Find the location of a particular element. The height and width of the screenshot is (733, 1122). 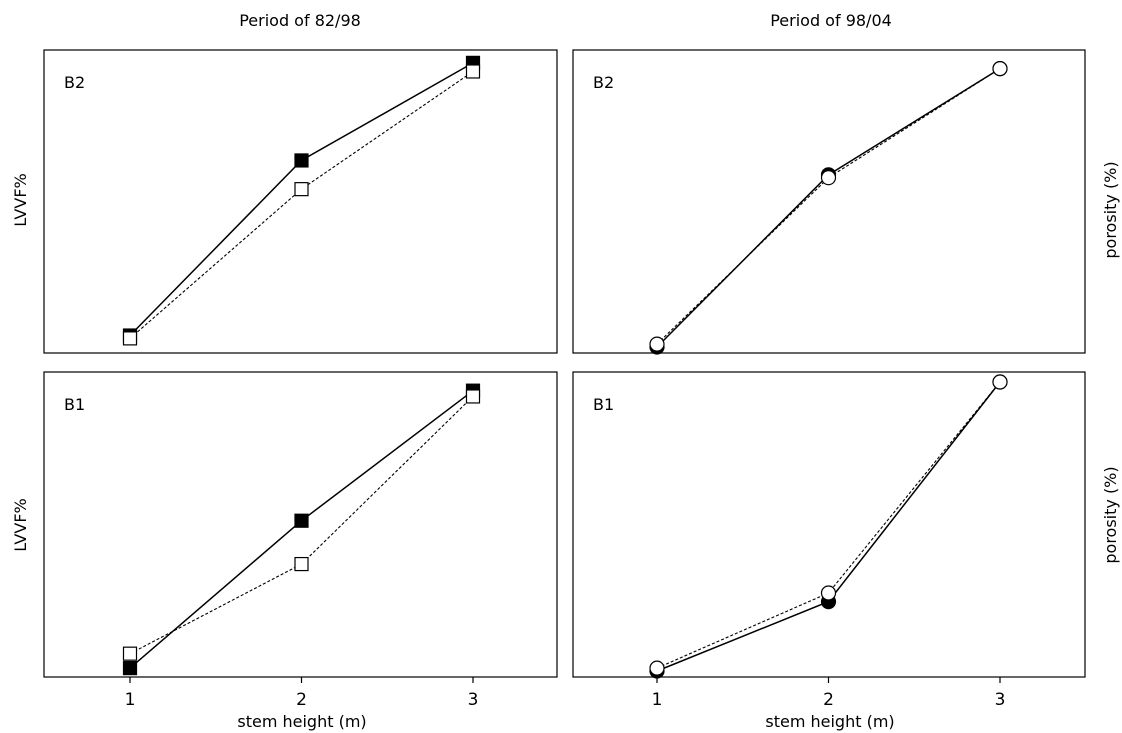

column-title-left: Period of 82/98 is located at coordinates (300, 20).